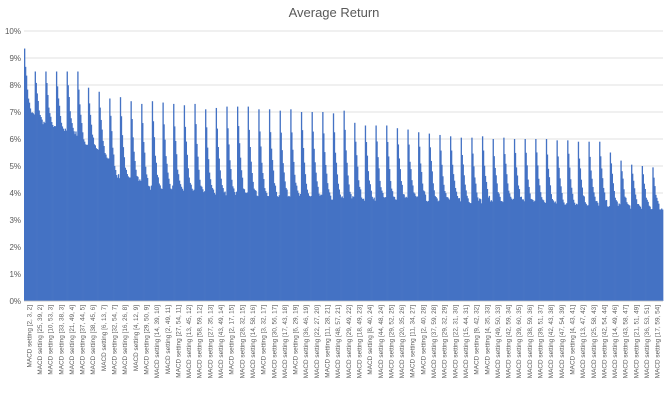  Describe the element at coordinates (413, 341) in the screenshot. I see `x-tick-label: MACD setting [11, 34, 27]` at that location.